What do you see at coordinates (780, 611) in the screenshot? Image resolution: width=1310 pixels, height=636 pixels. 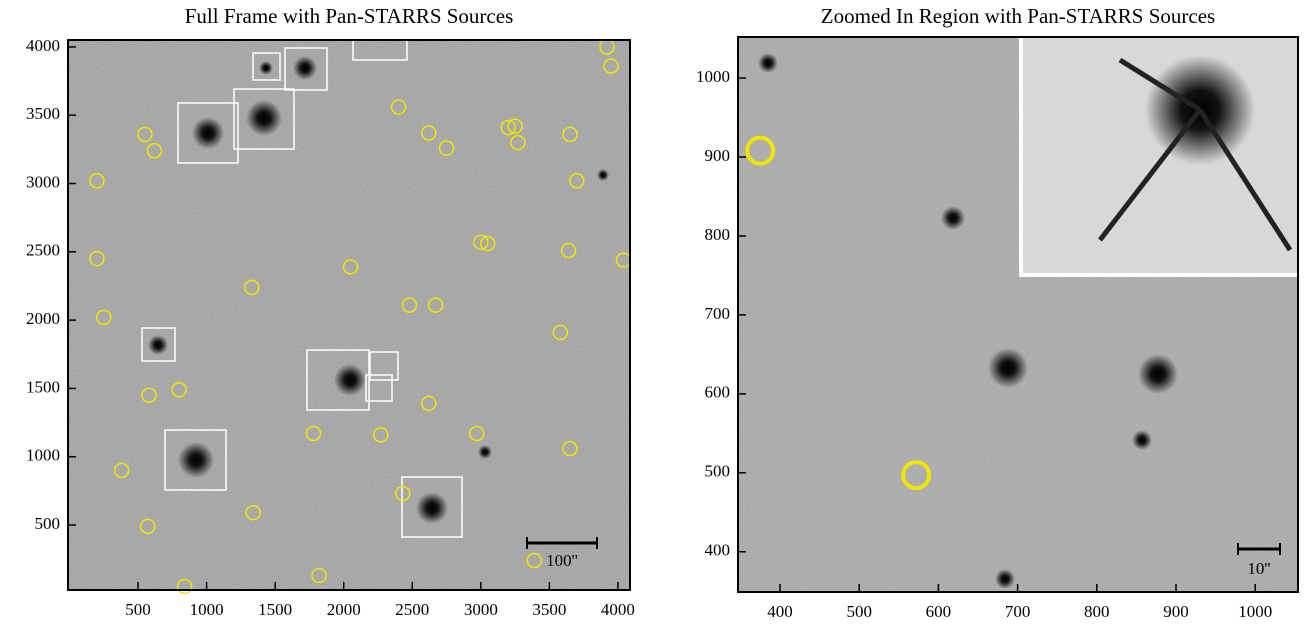 I see `x-tick-label: 400` at bounding box center [780, 611].